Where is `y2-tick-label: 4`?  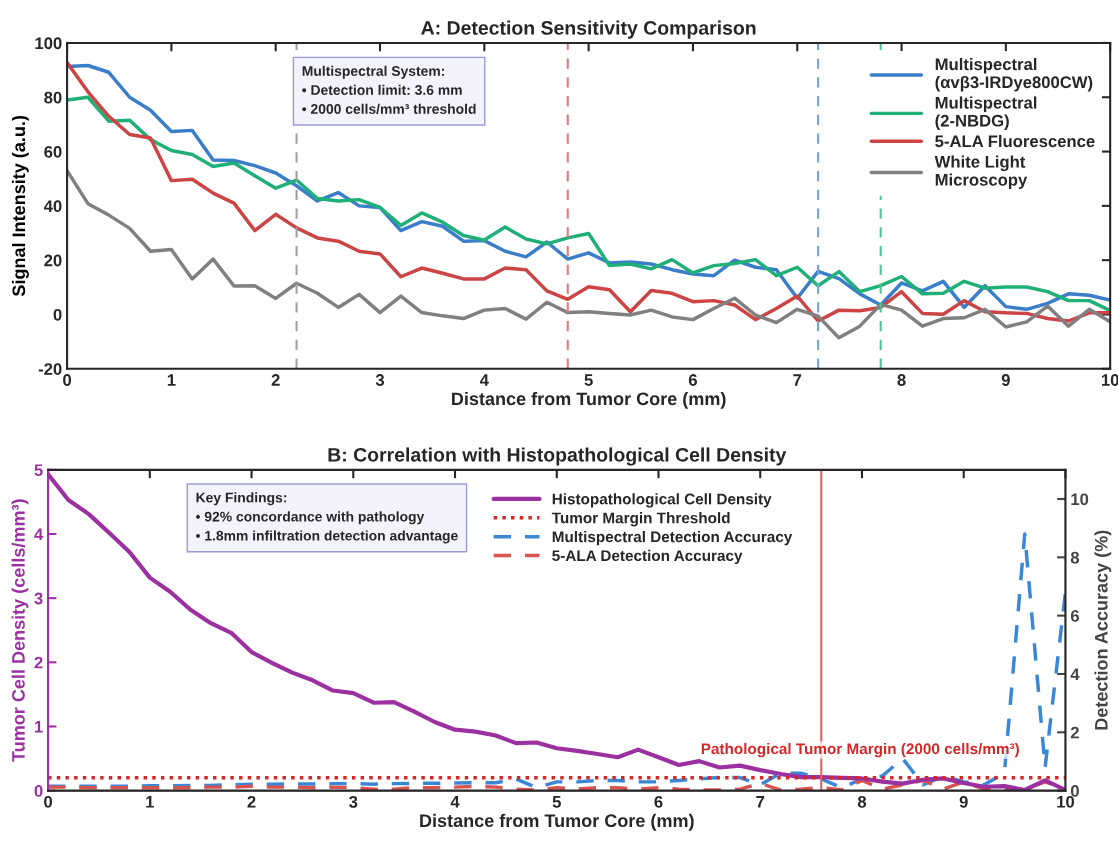 y2-tick-label: 4 is located at coordinates (1075, 674).